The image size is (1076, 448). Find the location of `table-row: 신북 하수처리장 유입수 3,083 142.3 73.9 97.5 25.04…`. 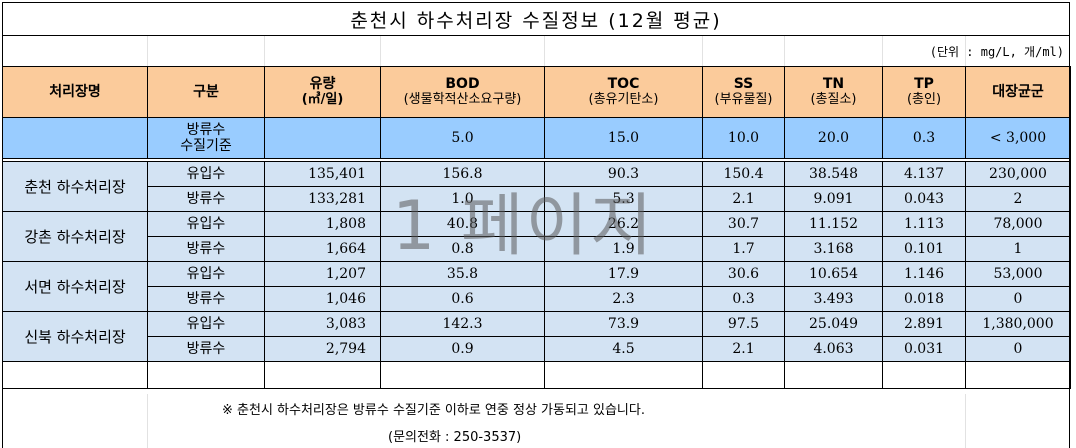

table-row: 신북 하수처리장 유입수 3,083 142.3 73.9 97.5 25.04… is located at coordinates (536, 336).